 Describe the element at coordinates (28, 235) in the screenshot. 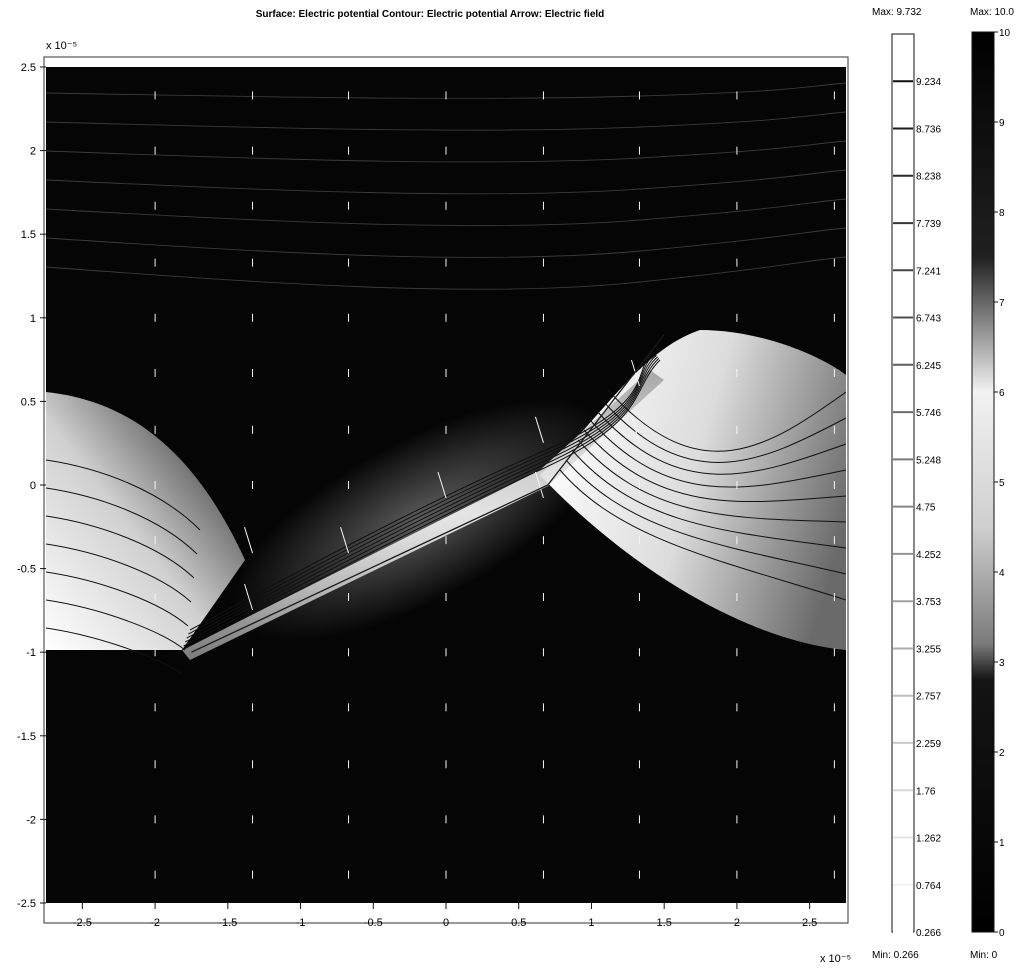

I see `y-tick-label: 1.5` at that location.